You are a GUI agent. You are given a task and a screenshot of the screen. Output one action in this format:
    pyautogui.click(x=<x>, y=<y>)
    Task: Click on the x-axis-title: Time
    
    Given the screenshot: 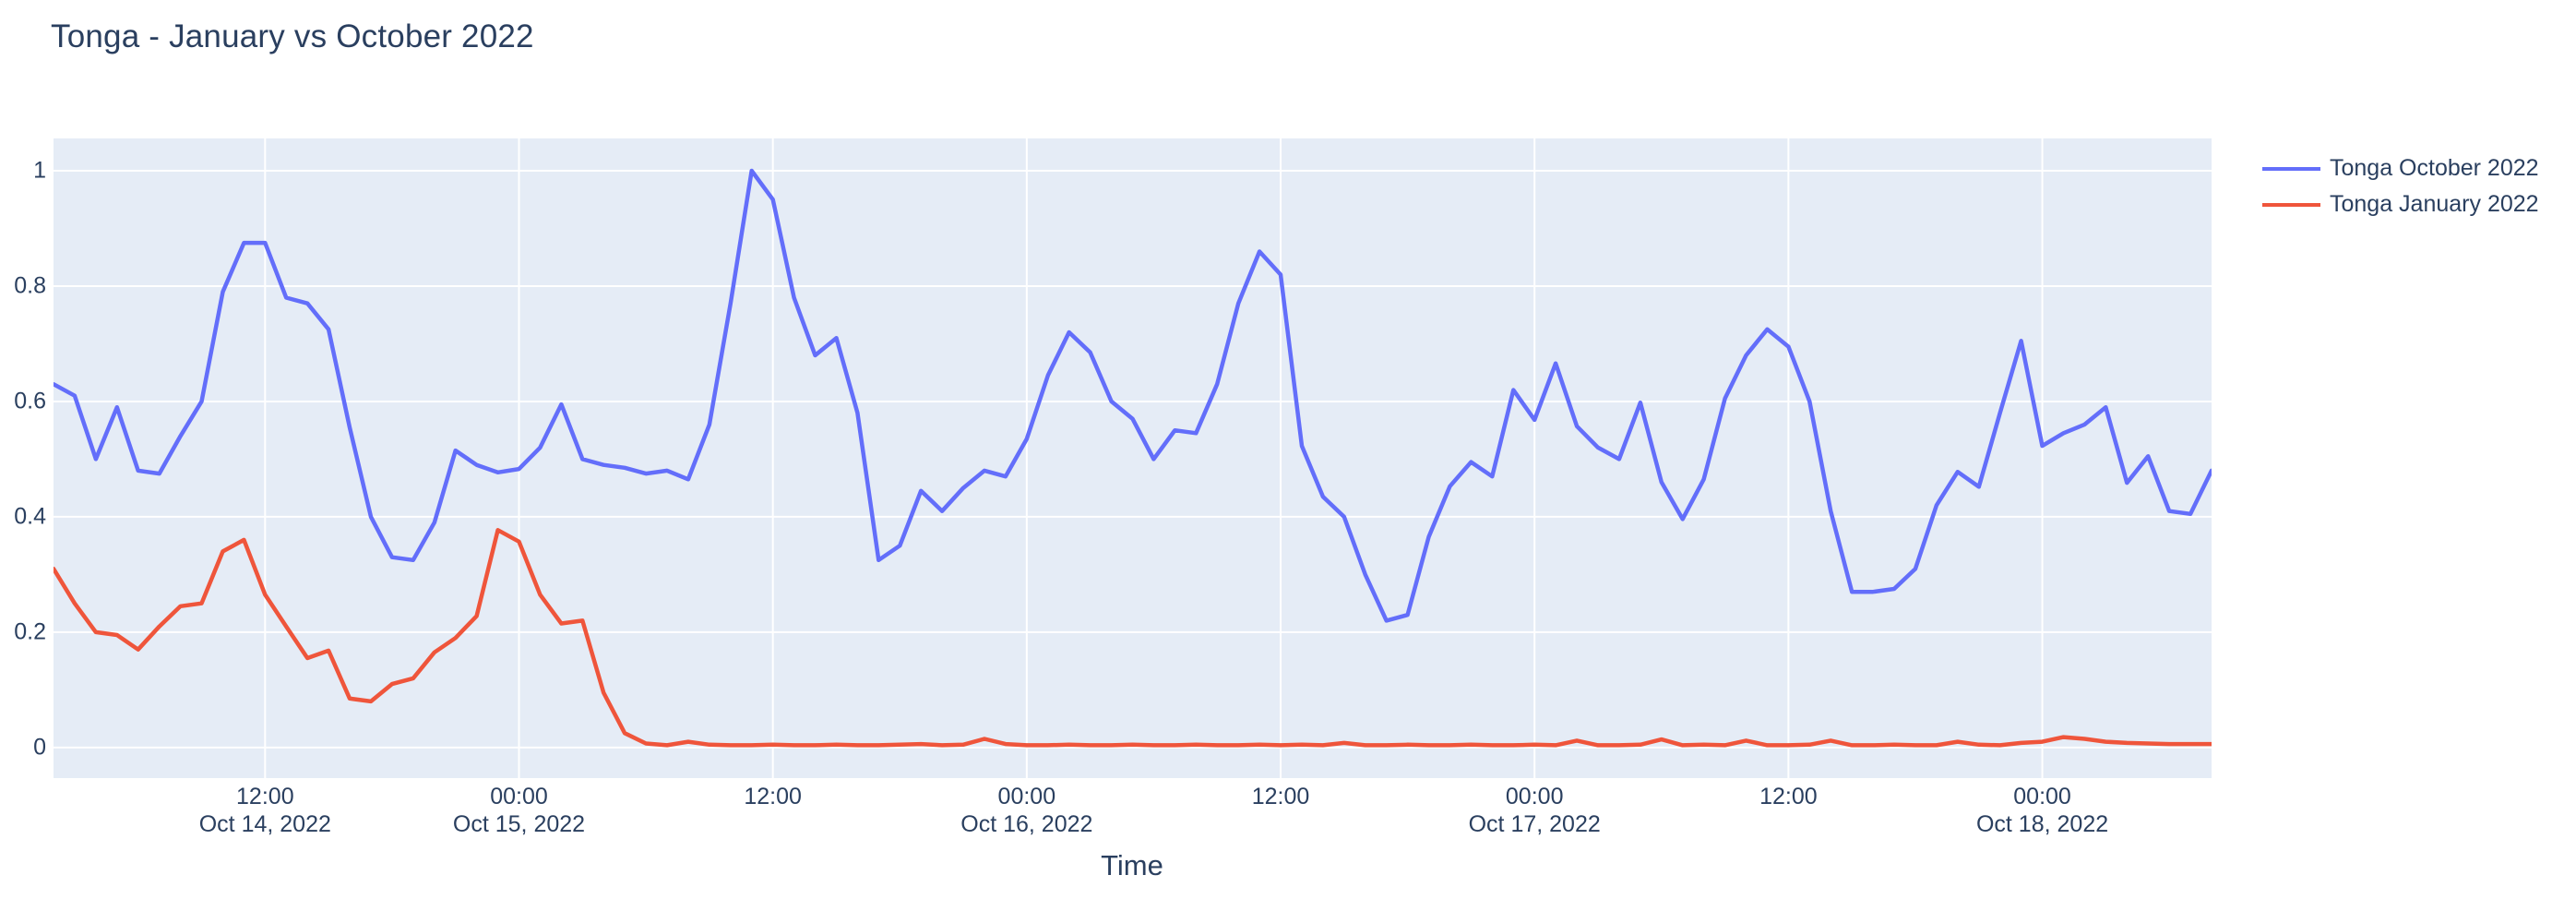 What is the action you would take?
    pyautogui.click(x=1132, y=865)
    